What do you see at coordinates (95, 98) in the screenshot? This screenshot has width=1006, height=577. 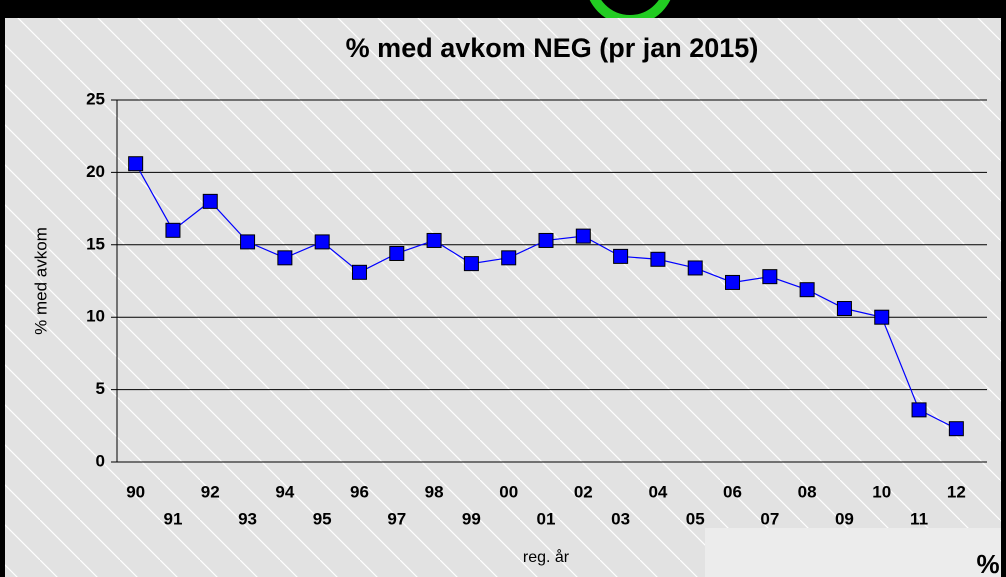 I see `y-tick-label: 25` at bounding box center [95, 98].